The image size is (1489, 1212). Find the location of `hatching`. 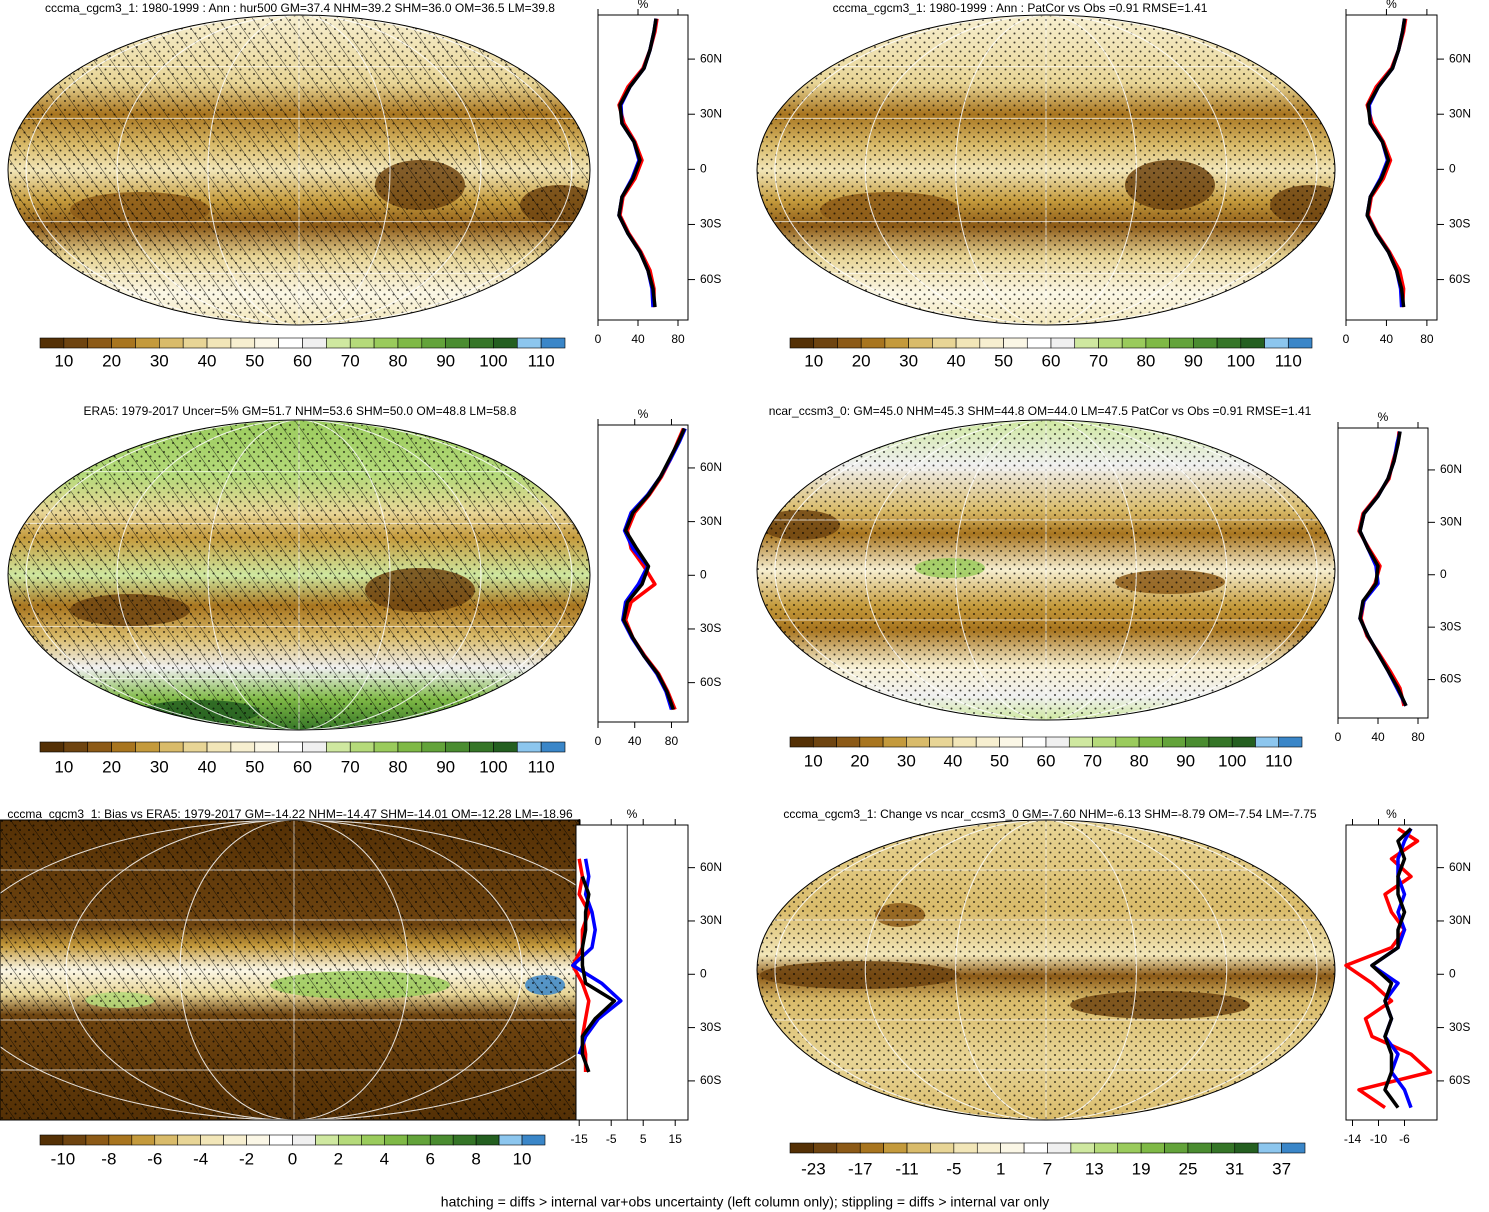

hatching is located at coordinates (290, 970).